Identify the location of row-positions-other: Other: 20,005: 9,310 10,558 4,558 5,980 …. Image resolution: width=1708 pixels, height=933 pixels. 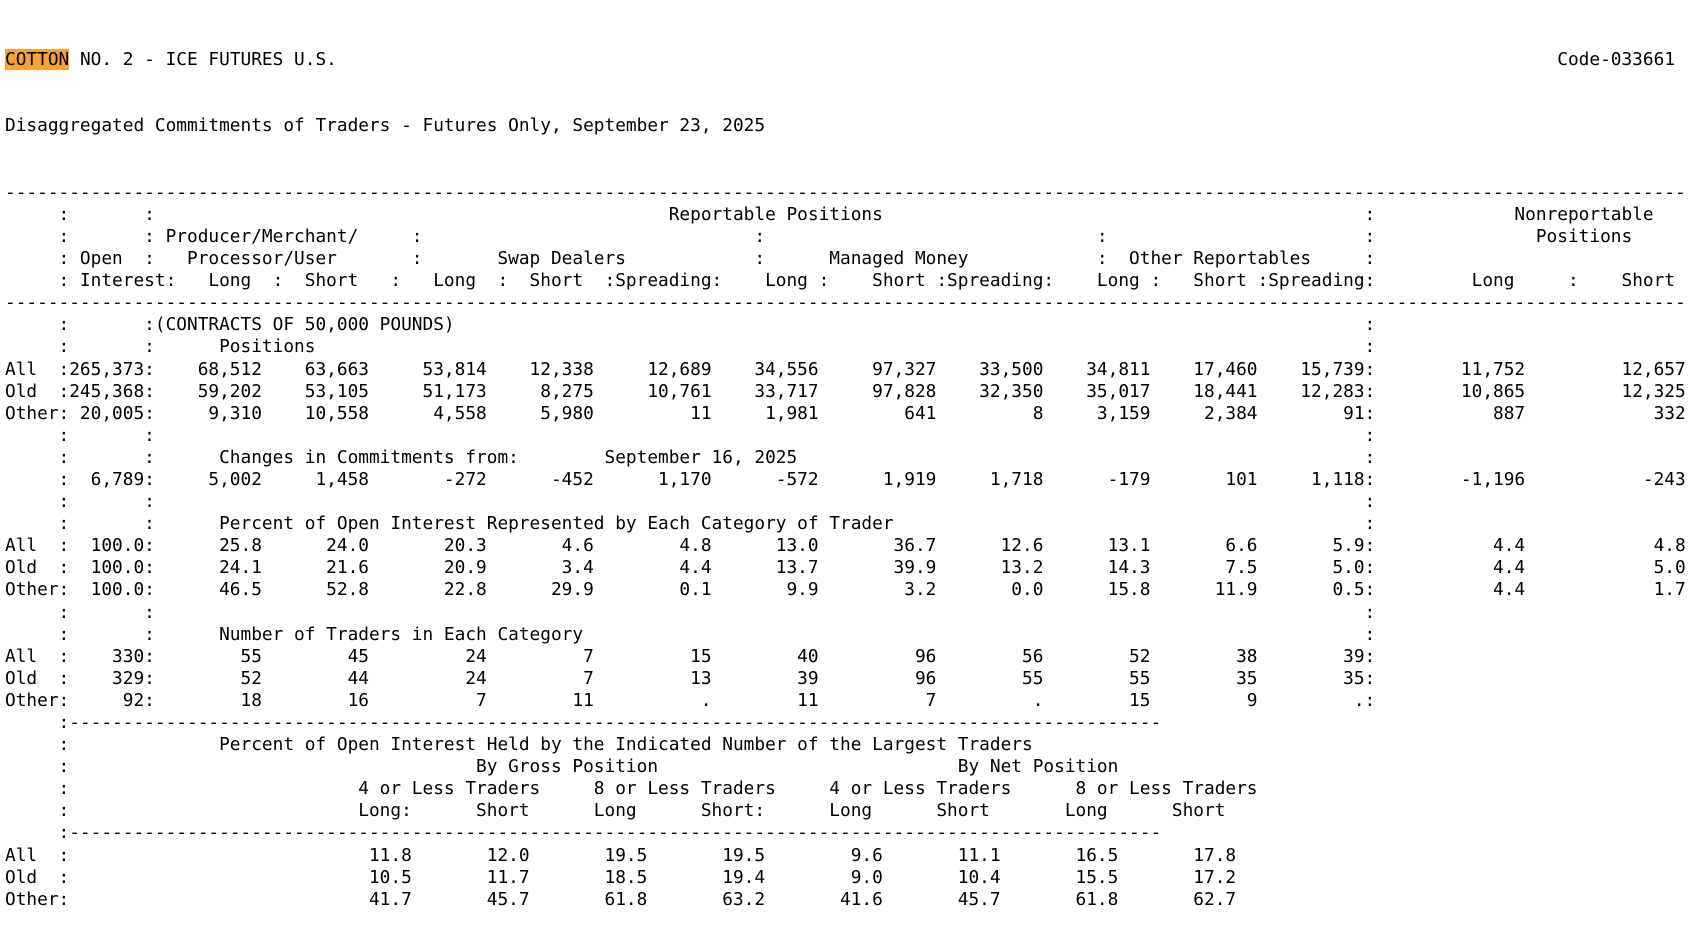
(845, 413).